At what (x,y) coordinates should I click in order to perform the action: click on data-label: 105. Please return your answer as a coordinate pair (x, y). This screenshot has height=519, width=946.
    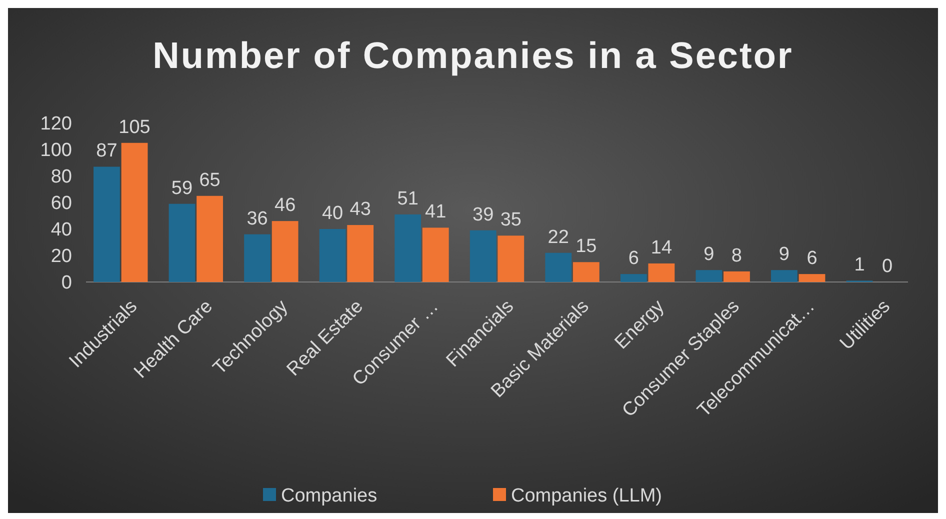
    Looking at the image, I should click on (134, 127).